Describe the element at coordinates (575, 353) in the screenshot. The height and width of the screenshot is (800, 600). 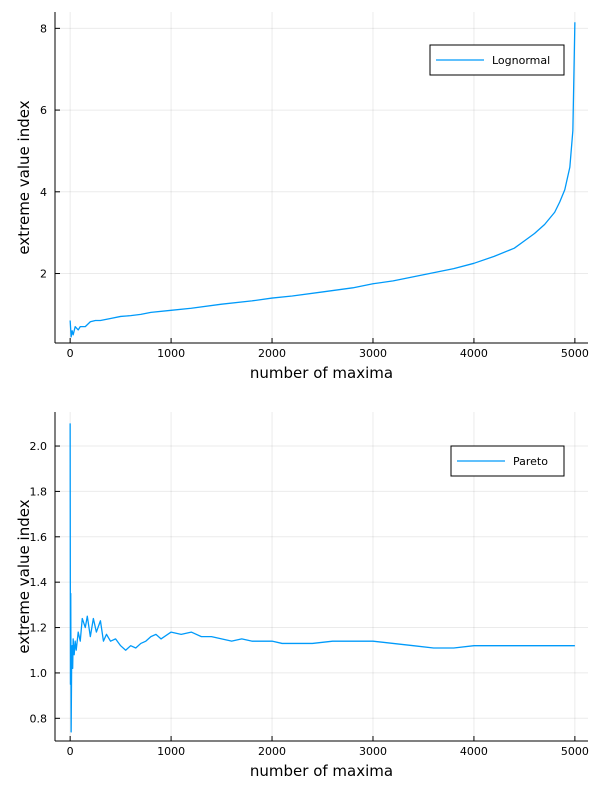
I see `top-x-tick-label-5: 5000` at that location.